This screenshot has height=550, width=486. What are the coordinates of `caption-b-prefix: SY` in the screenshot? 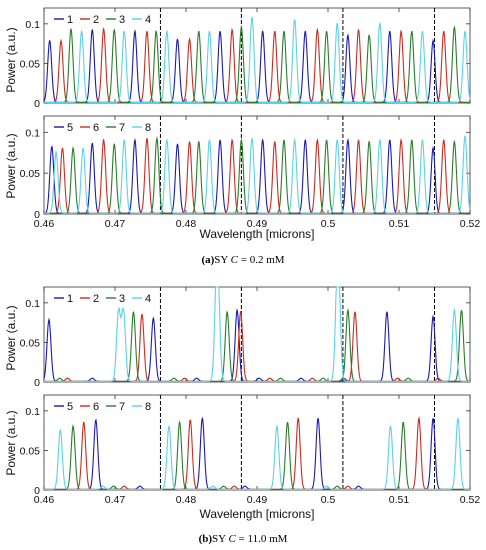 It's located at (220, 539).